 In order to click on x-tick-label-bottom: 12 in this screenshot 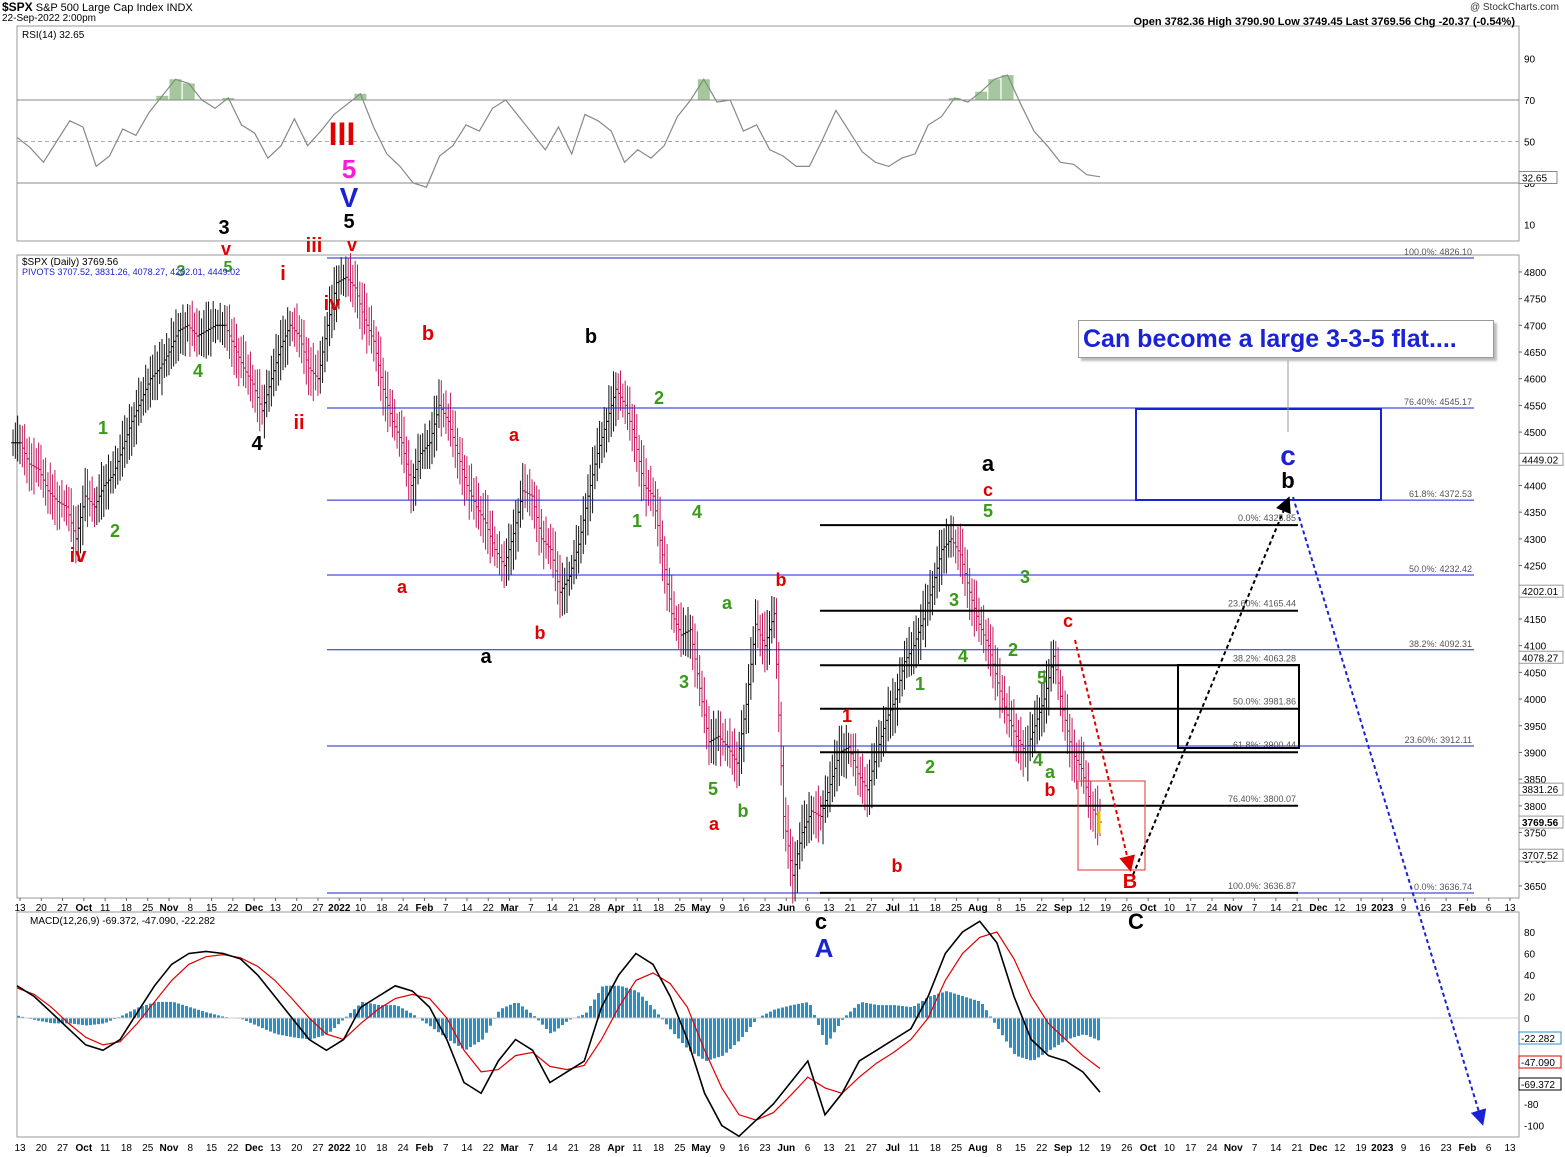, I will do `click(1085, 1148)`.